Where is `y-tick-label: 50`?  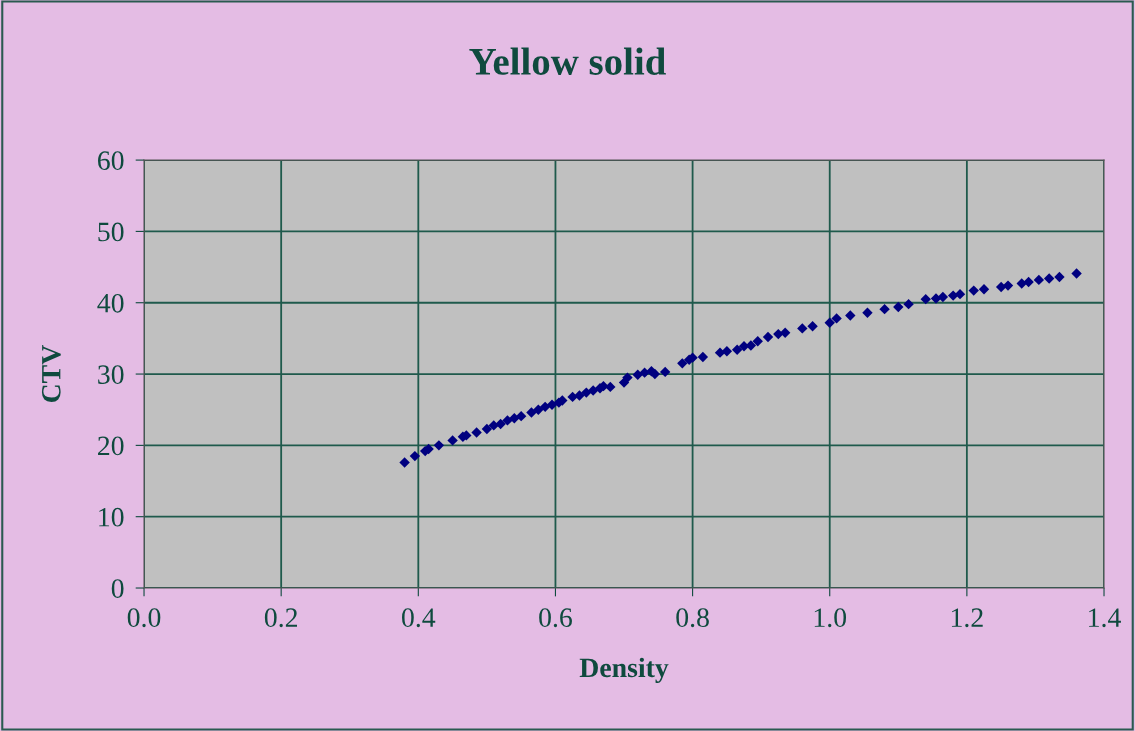
y-tick-label: 50 is located at coordinates (111, 232).